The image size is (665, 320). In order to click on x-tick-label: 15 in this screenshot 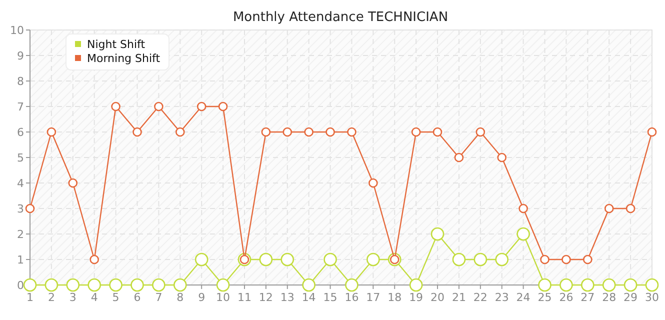, I will do `click(330, 297)`.